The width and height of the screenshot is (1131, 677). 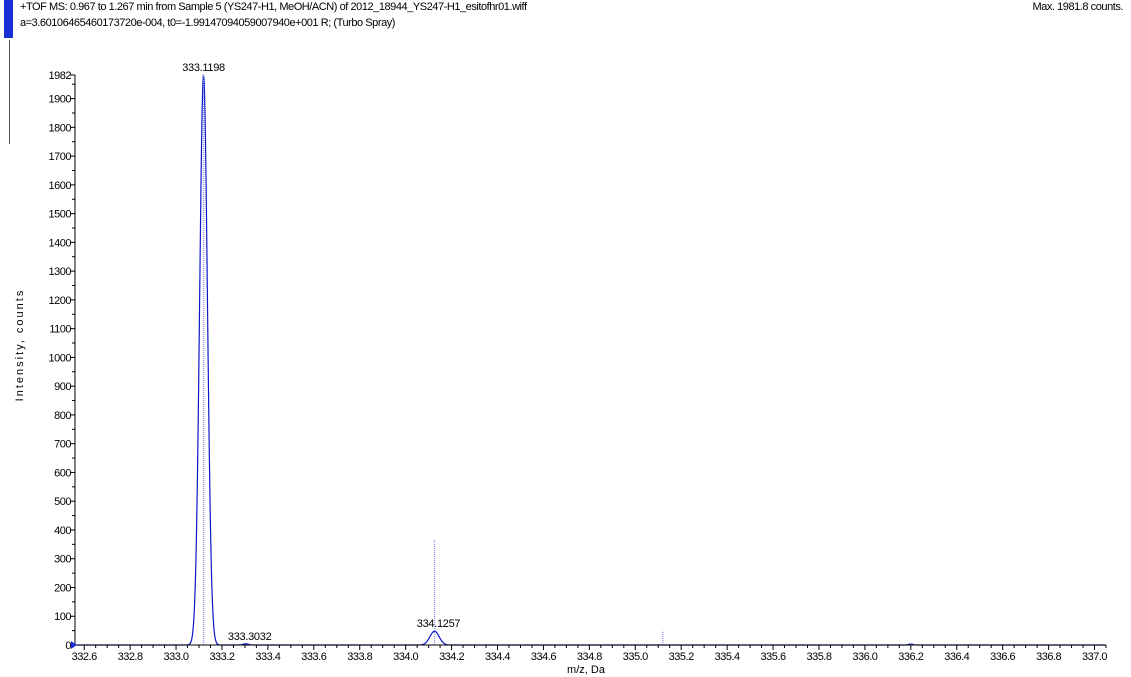 I want to click on x-tick-label: 336.8, so click(x=1048, y=657).